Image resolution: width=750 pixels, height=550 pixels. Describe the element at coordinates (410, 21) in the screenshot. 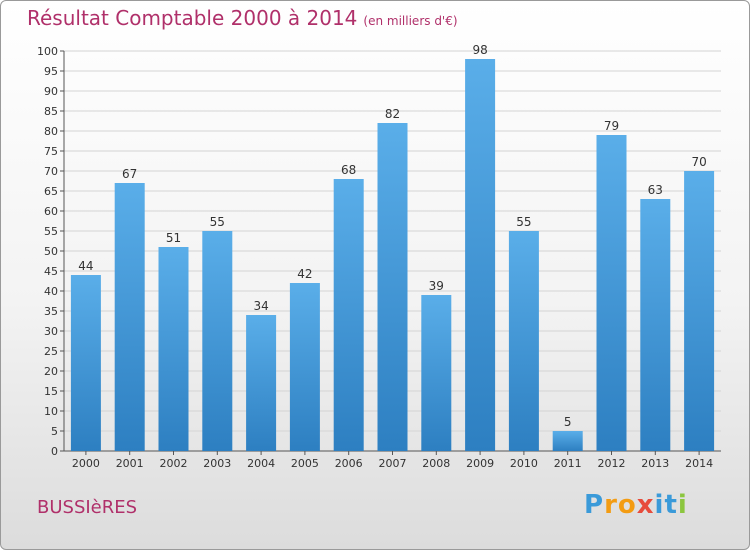

I see `chart-unit-note: (en milliers d'€)` at that location.